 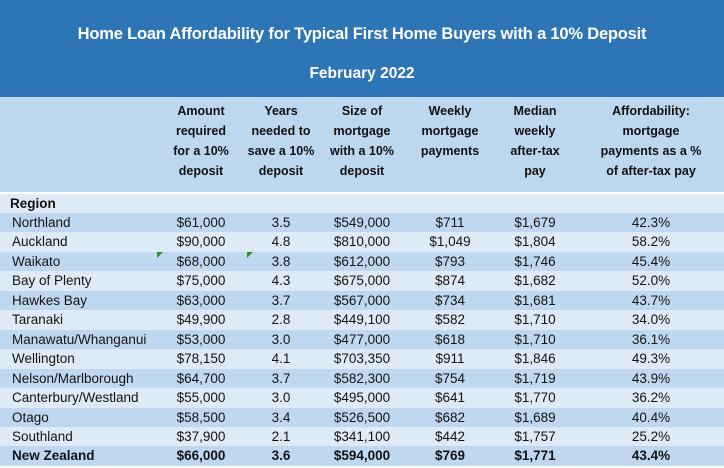 I want to click on size-cell: $612,000, so click(x=362, y=261).